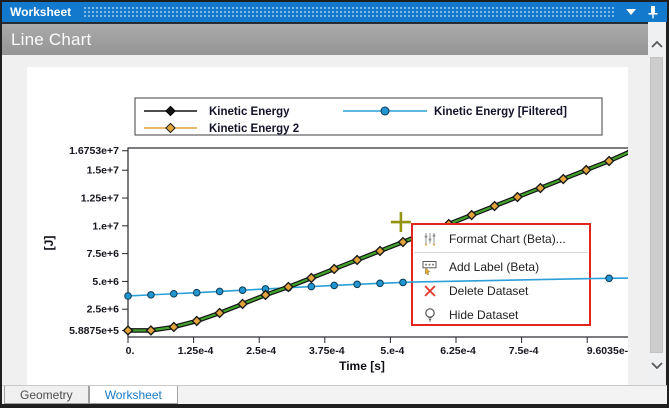 This screenshot has width=669, height=408. What do you see at coordinates (430, 239) in the screenshot?
I see `format-chart-icon` at bounding box center [430, 239].